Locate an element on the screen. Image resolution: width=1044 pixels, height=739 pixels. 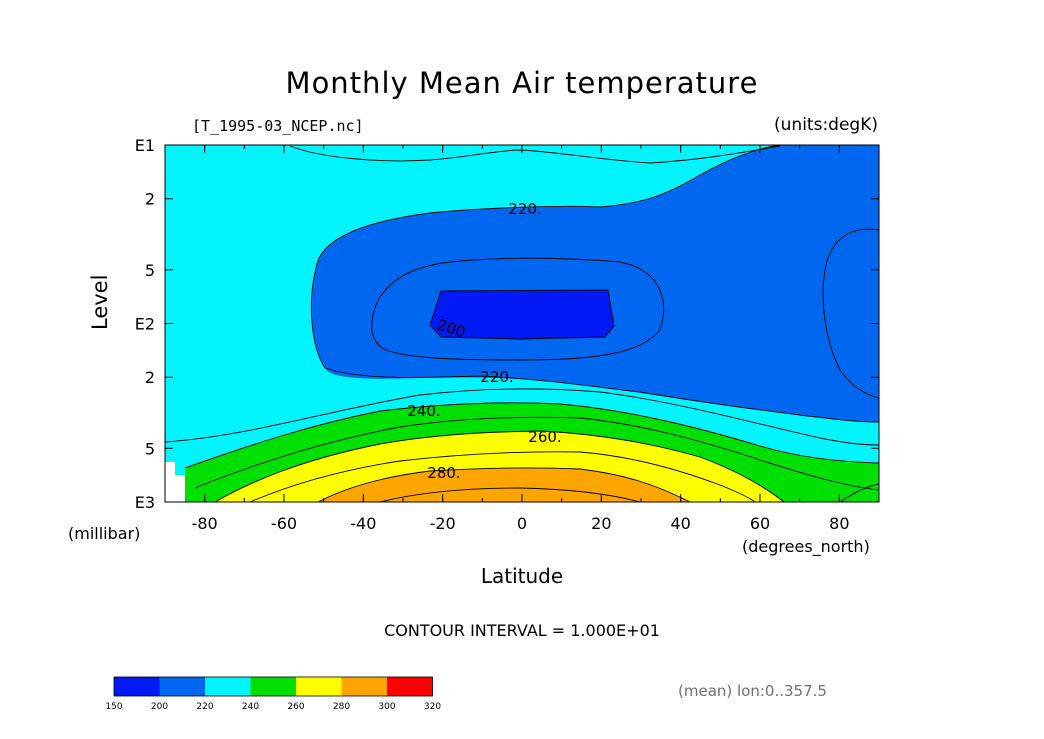
y-tick-label: E2 is located at coordinates (145, 324).